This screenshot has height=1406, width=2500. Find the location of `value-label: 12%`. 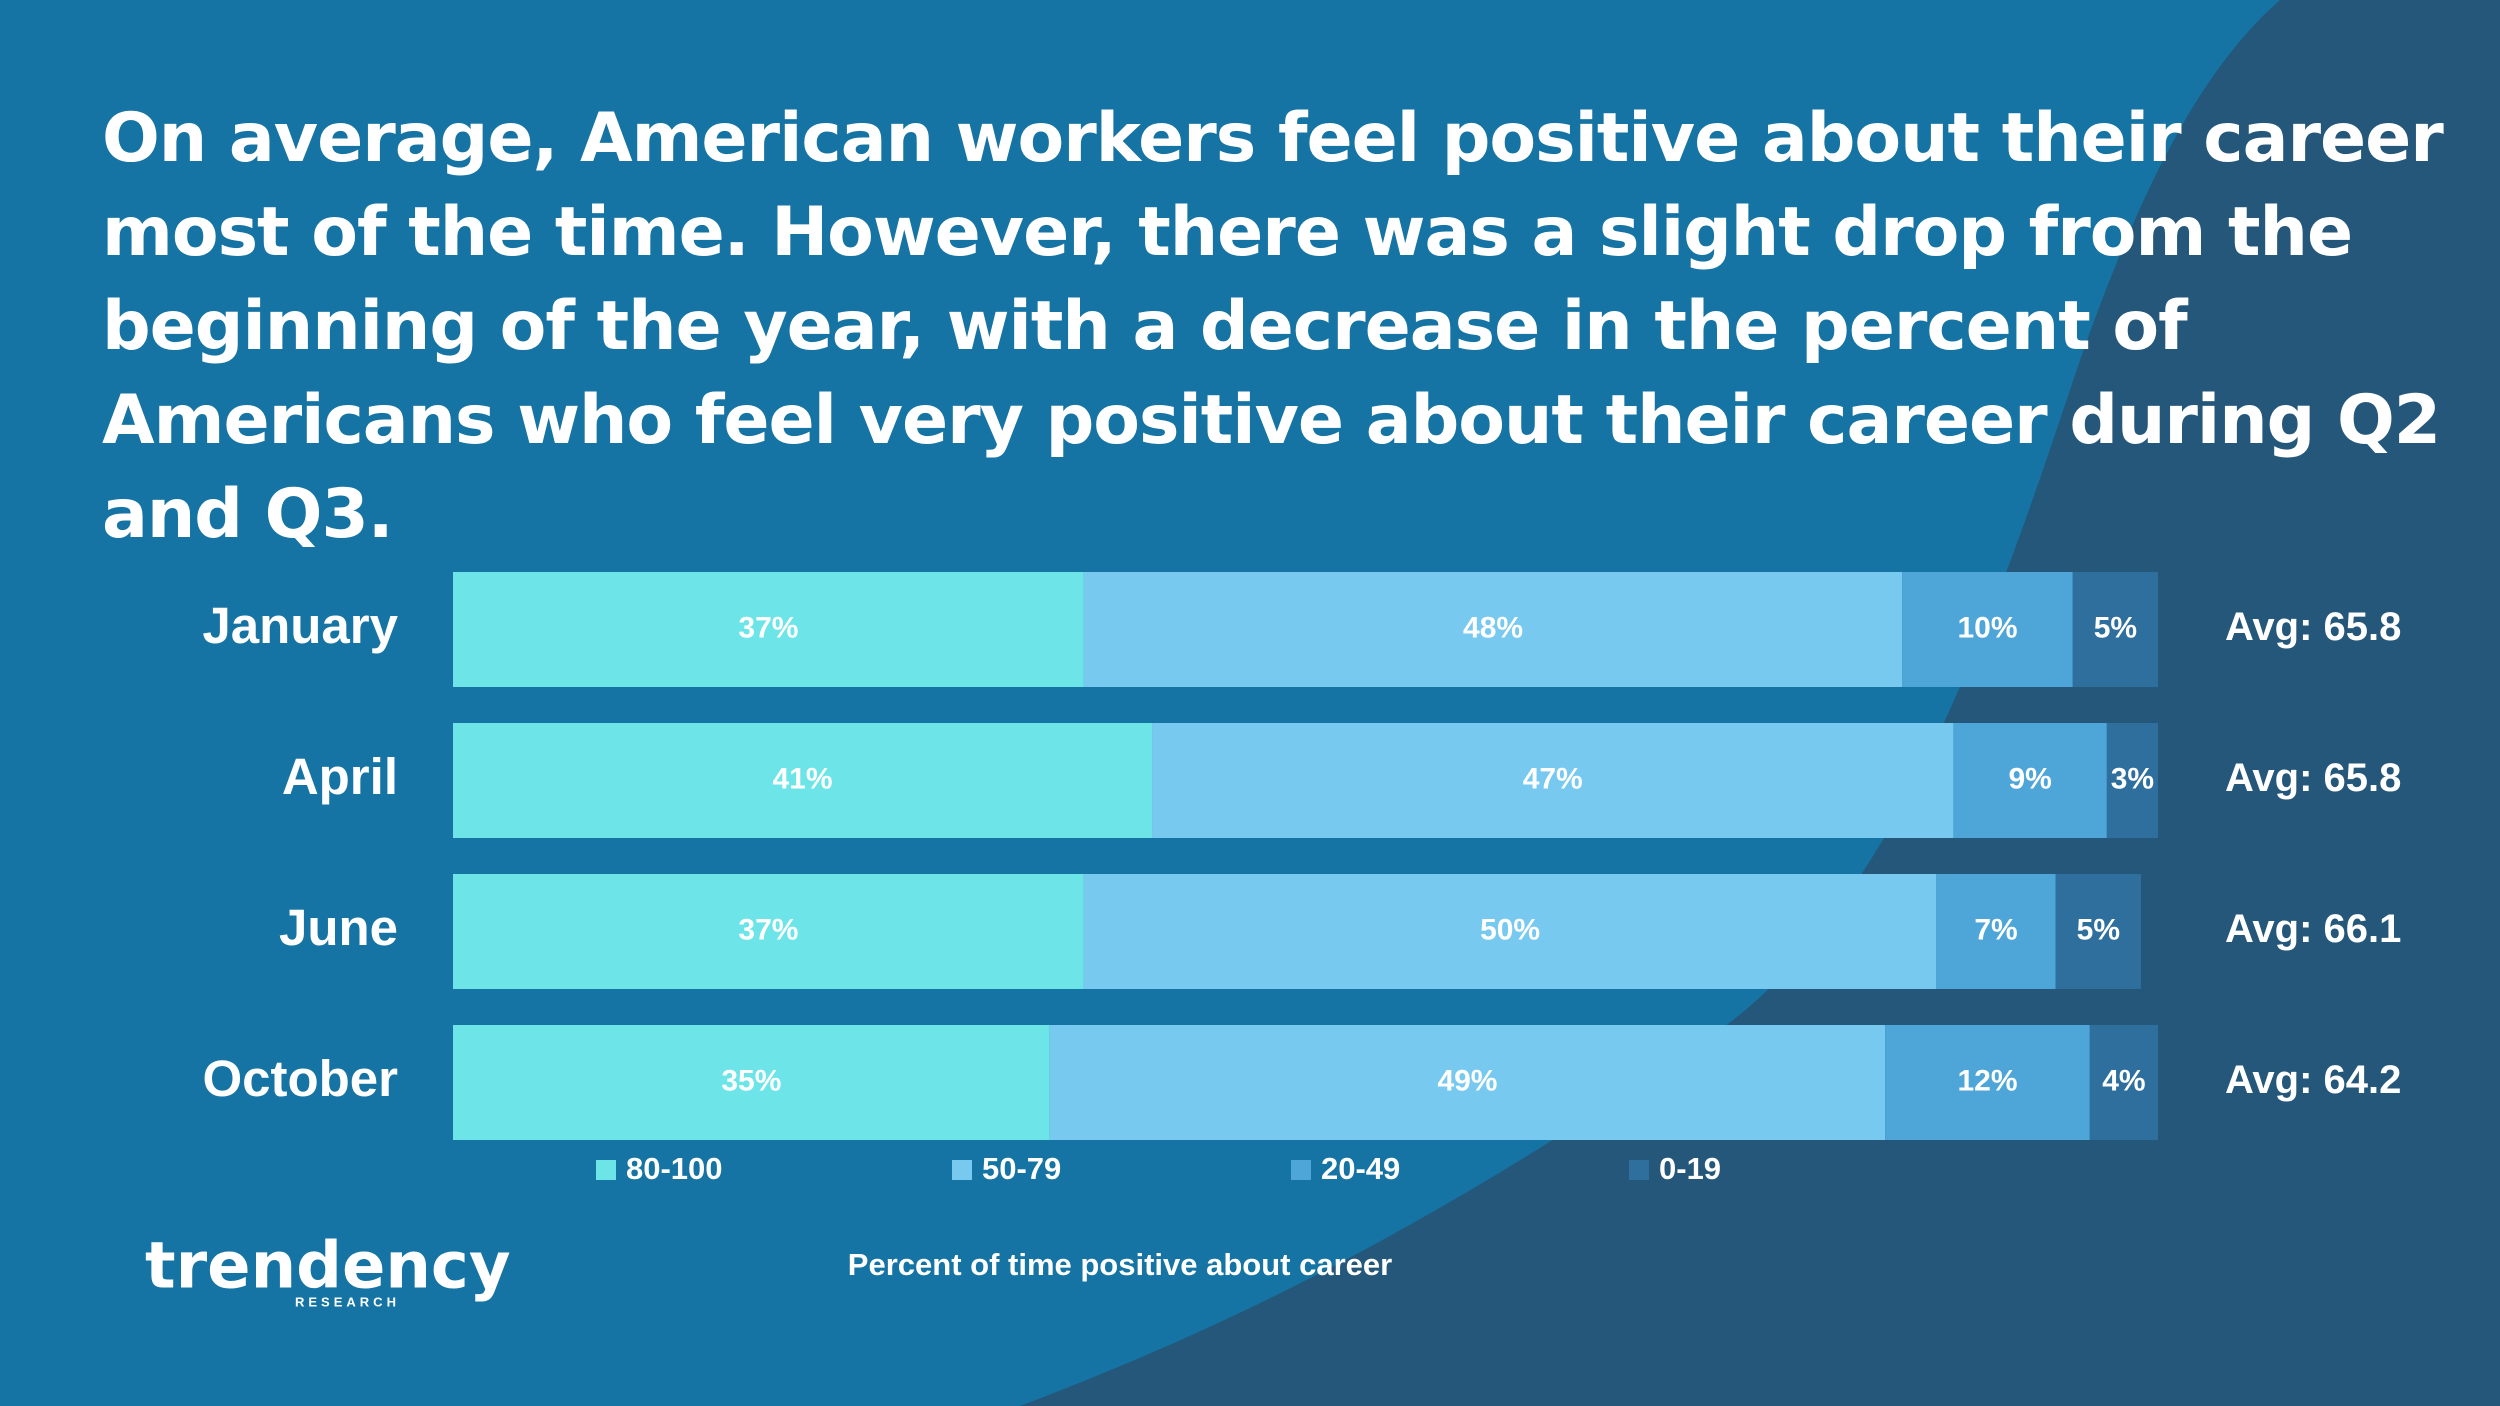

value-label: 12% is located at coordinates (1987, 1080).